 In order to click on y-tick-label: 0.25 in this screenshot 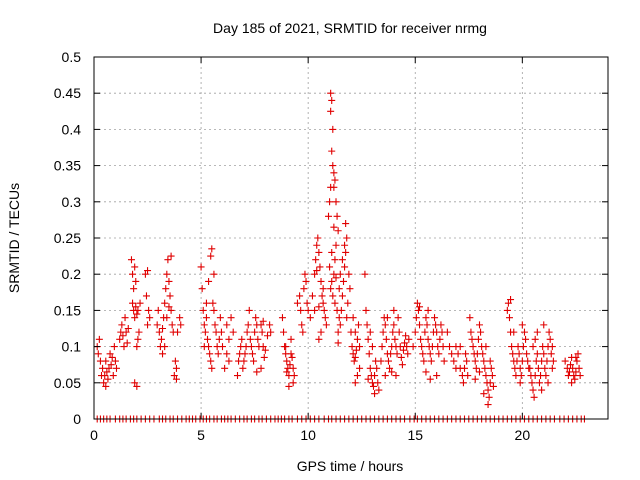, I will do `click(67, 238)`.